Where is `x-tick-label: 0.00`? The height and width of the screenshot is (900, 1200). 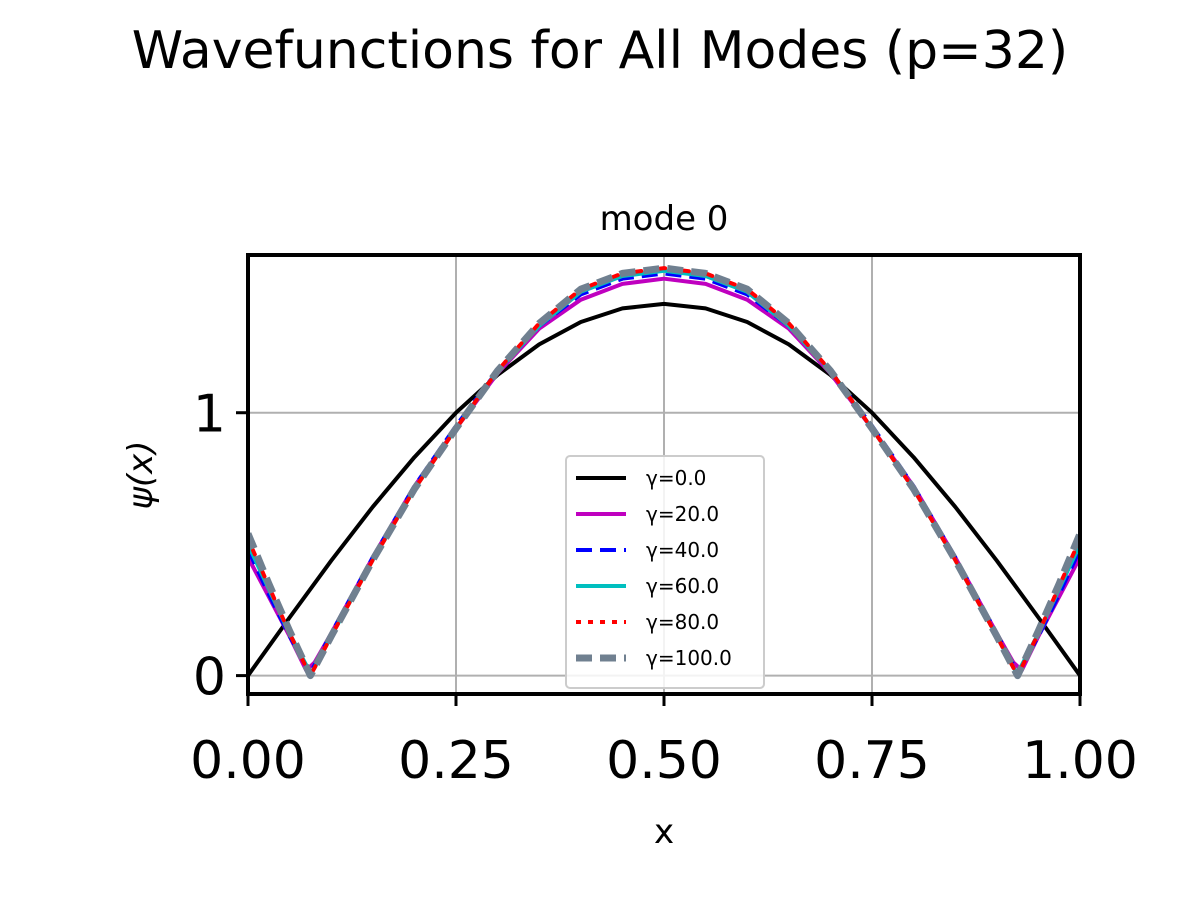 x-tick-label: 0.00 is located at coordinates (248, 761).